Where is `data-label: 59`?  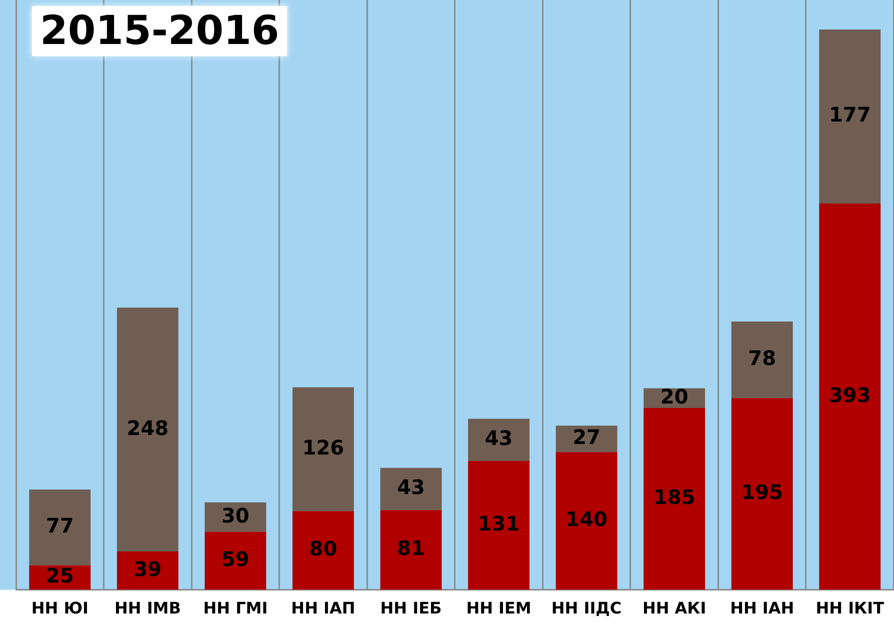
data-label: 59 is located at coordinates (236, 559).